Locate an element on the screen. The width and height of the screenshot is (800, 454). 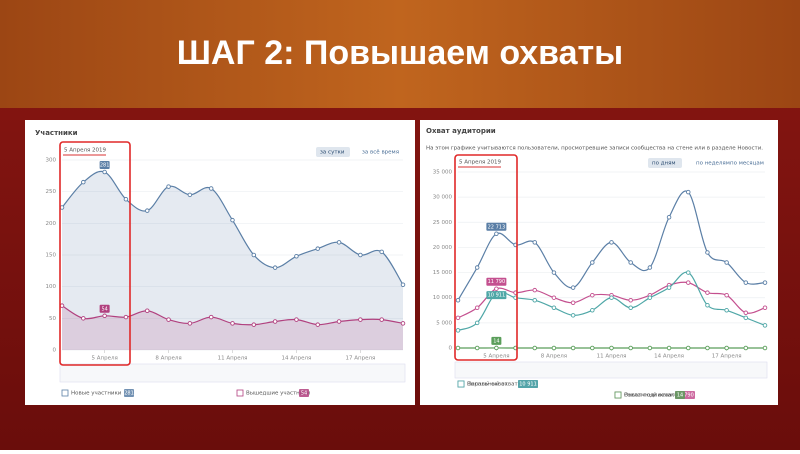
legend-name: Виральный охват is located at coordinates (492, 384).